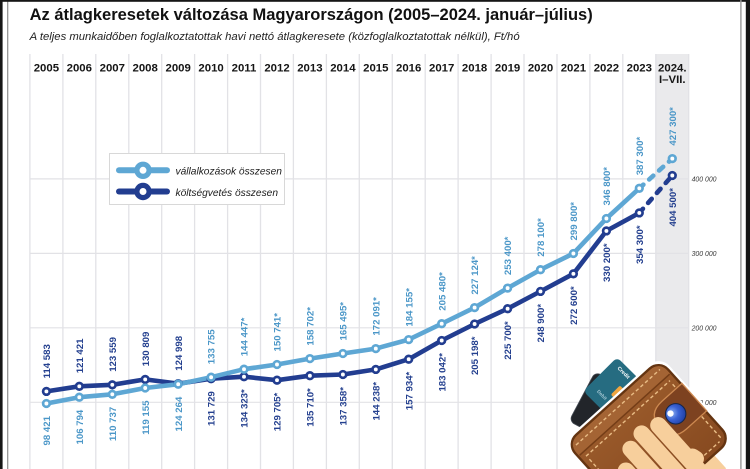 The height and width of the screenshot is (469, 750). Describe the element at coordinates (113, 424) in the screenshot. I see `svg-text: 110 737` at that location.